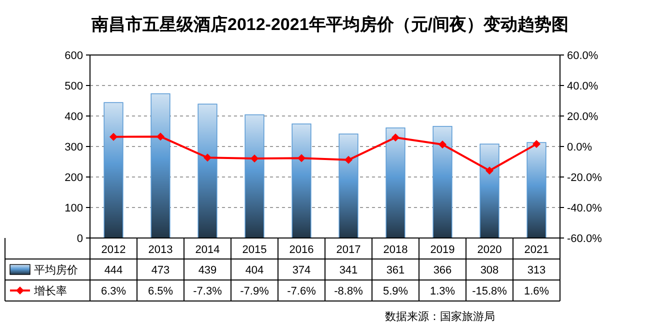 This screenshot has width=660, height=332. I want to click on y2-tick-label: 40.0%, so click(582, 86).